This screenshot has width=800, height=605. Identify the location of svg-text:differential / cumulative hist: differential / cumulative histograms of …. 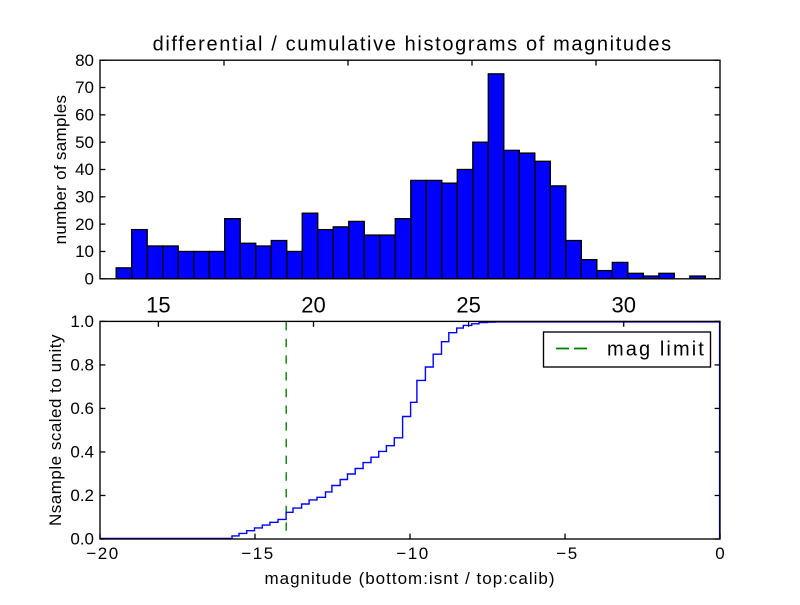
(413, 45).